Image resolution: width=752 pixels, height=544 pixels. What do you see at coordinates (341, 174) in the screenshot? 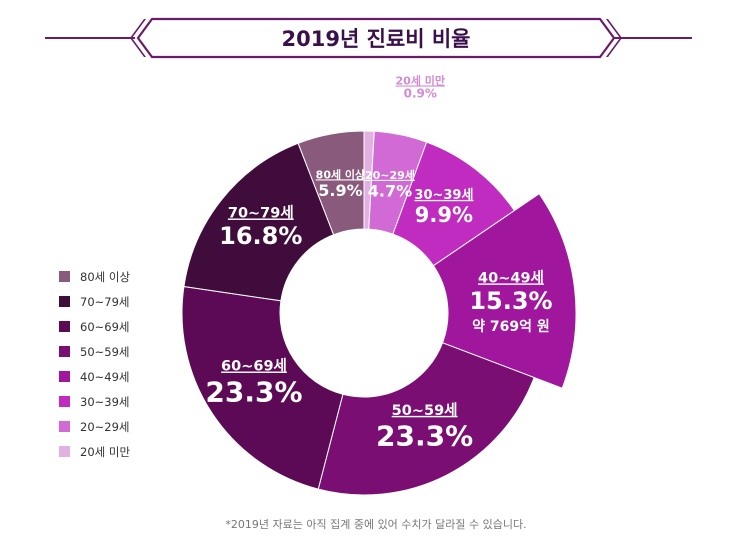
I see `slice-category-label: 80세 이상` at bounding box center [341, 174].